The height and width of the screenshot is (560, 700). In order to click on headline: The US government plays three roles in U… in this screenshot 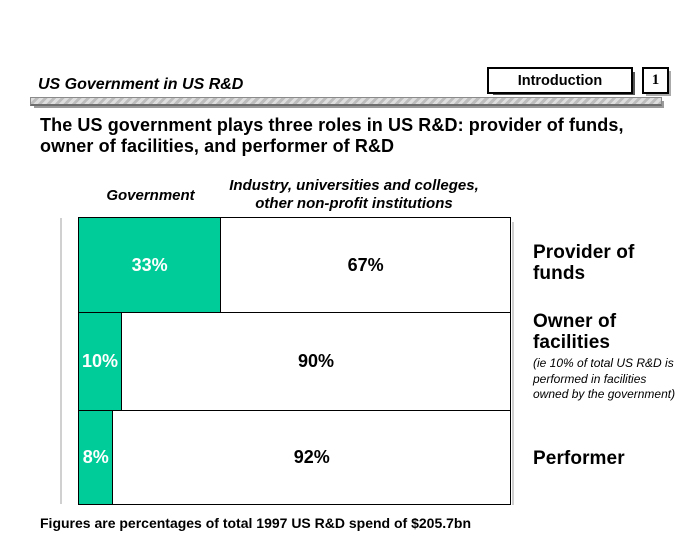, I will do `click(332, 136)`.